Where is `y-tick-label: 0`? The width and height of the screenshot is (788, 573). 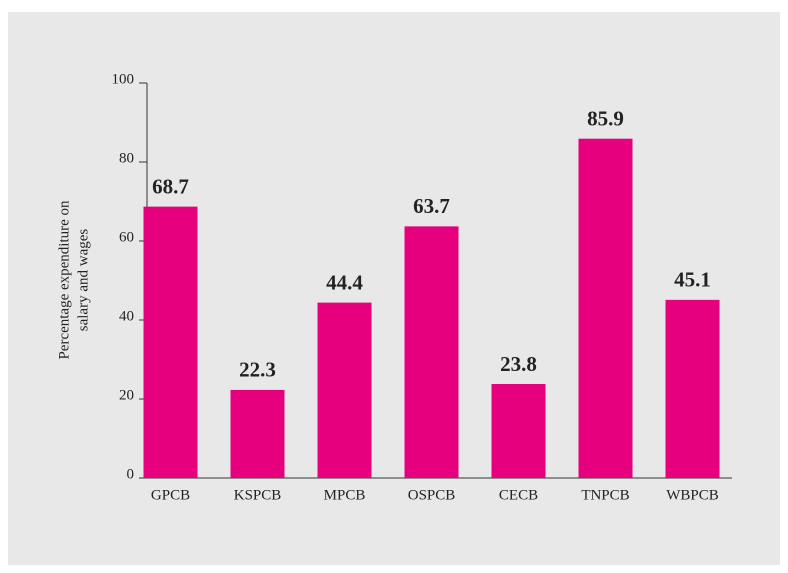
y-tick-label: 0 is located at coordinates (131, 474).